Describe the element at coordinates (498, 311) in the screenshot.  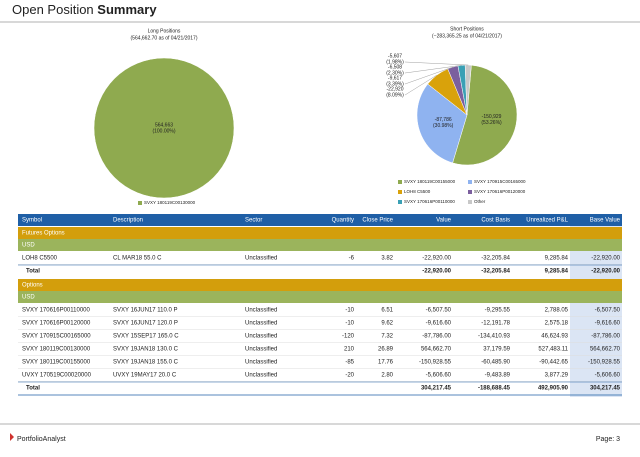
I see `cell: -9,295.55` at that location.